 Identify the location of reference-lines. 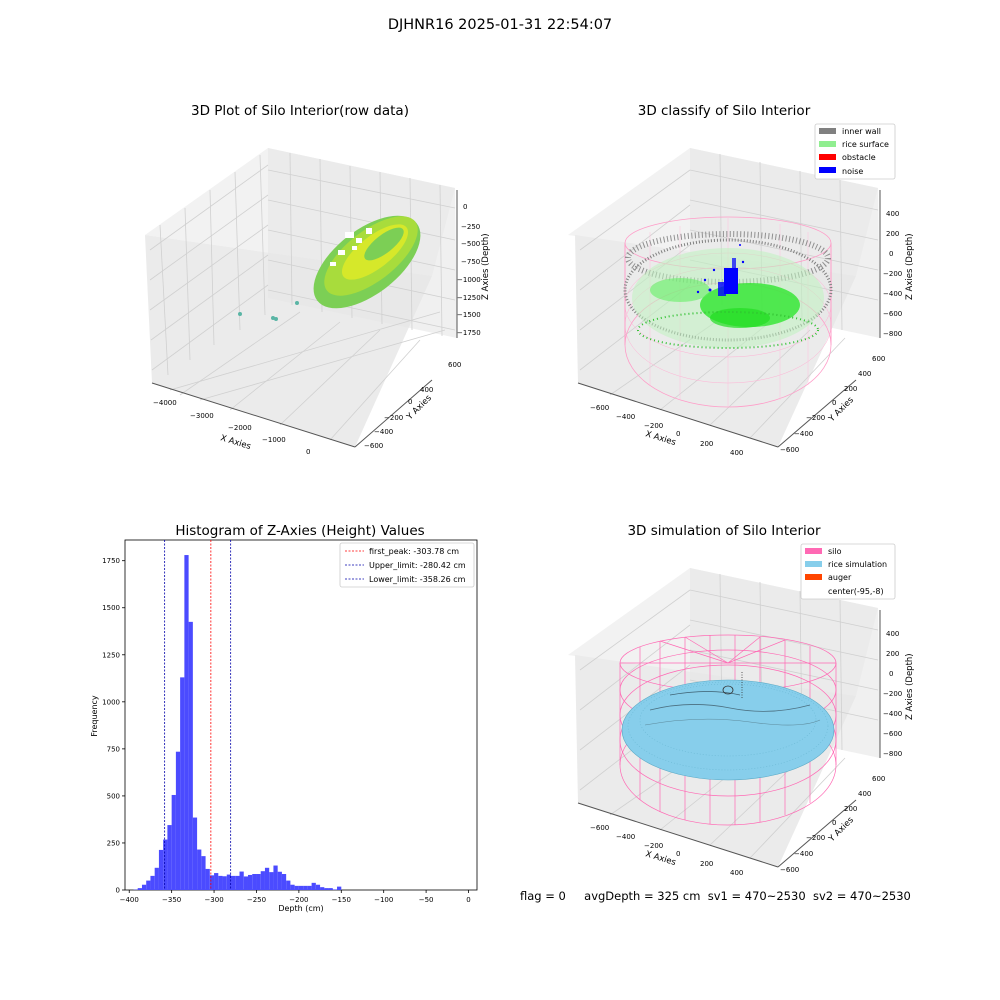
(198, 715).